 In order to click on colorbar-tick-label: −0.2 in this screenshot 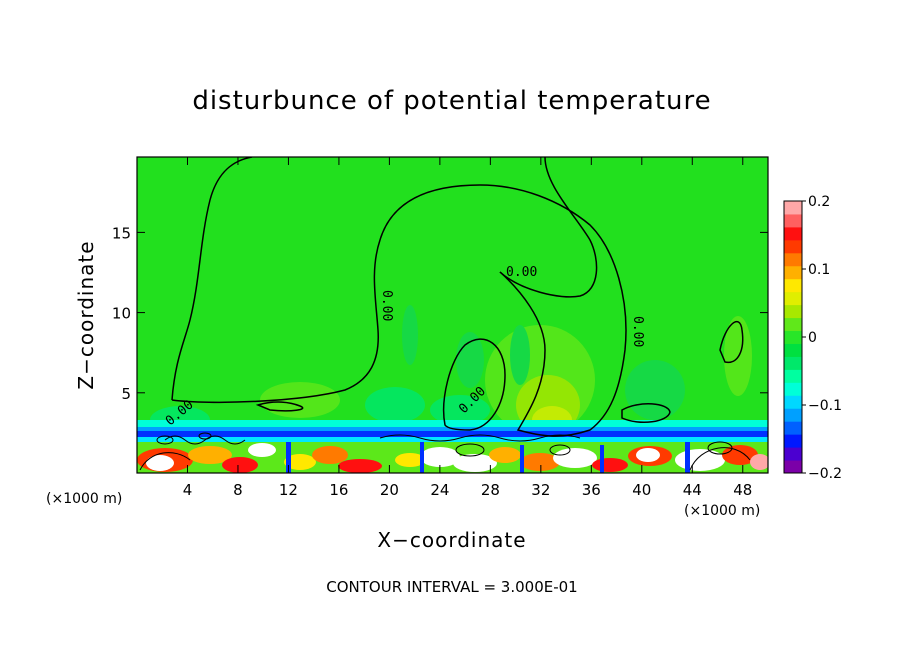, I will do `click(825, 474)`.